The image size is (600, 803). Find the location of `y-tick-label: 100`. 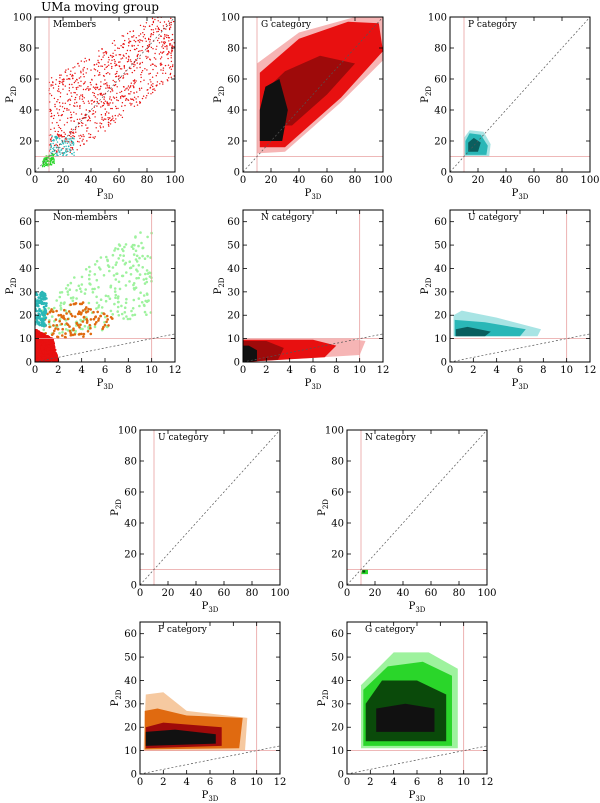

y-tick-label: 100 is located at coordinates (437, 18).